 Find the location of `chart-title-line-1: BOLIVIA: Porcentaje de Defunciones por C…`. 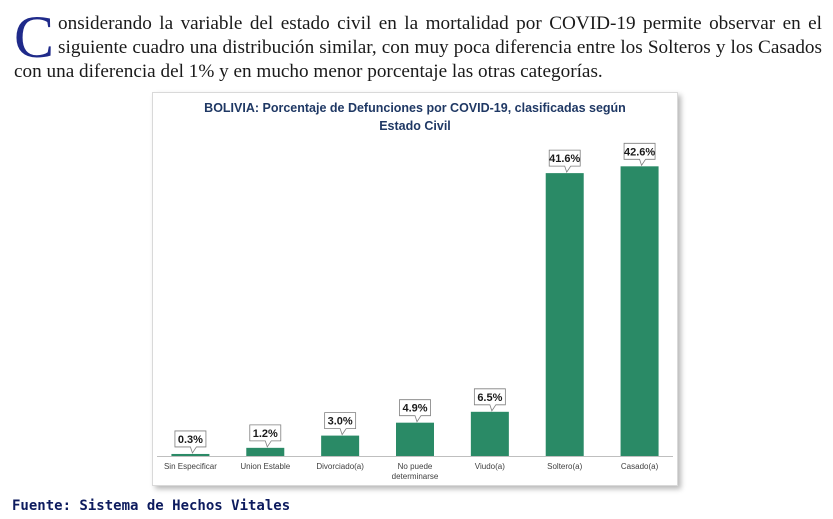

chart-title-line-1: BOLIVIA: Porcentaje de Defunciones por C… is located at coordinates (415, 108).